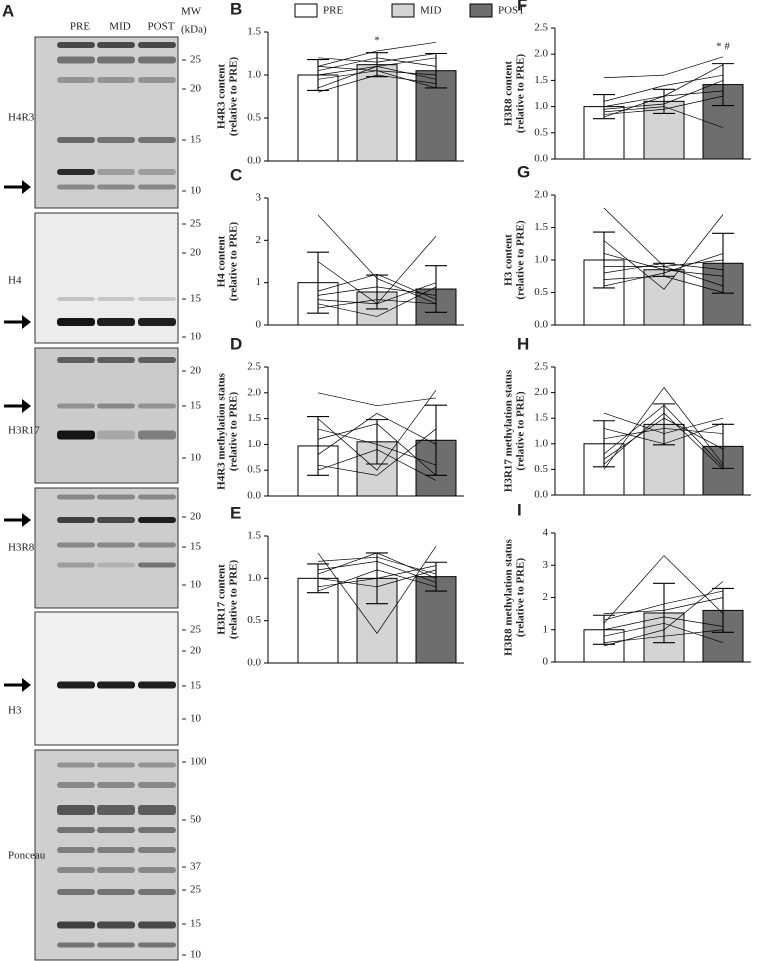 This screenshot has height=961, width=764. I want to click on mw-label: 100, so click(198, 762).